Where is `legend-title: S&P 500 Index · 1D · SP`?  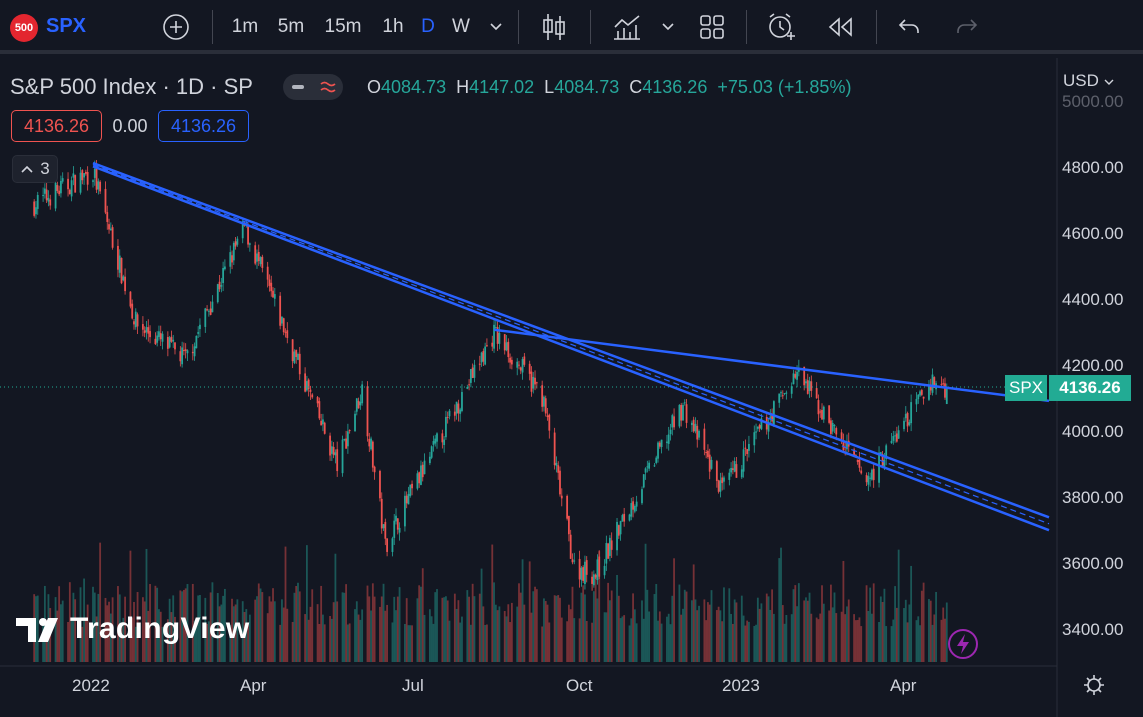 legend-title: S&P 500 Index · 1D · SP is located at coordinates (131, 86).